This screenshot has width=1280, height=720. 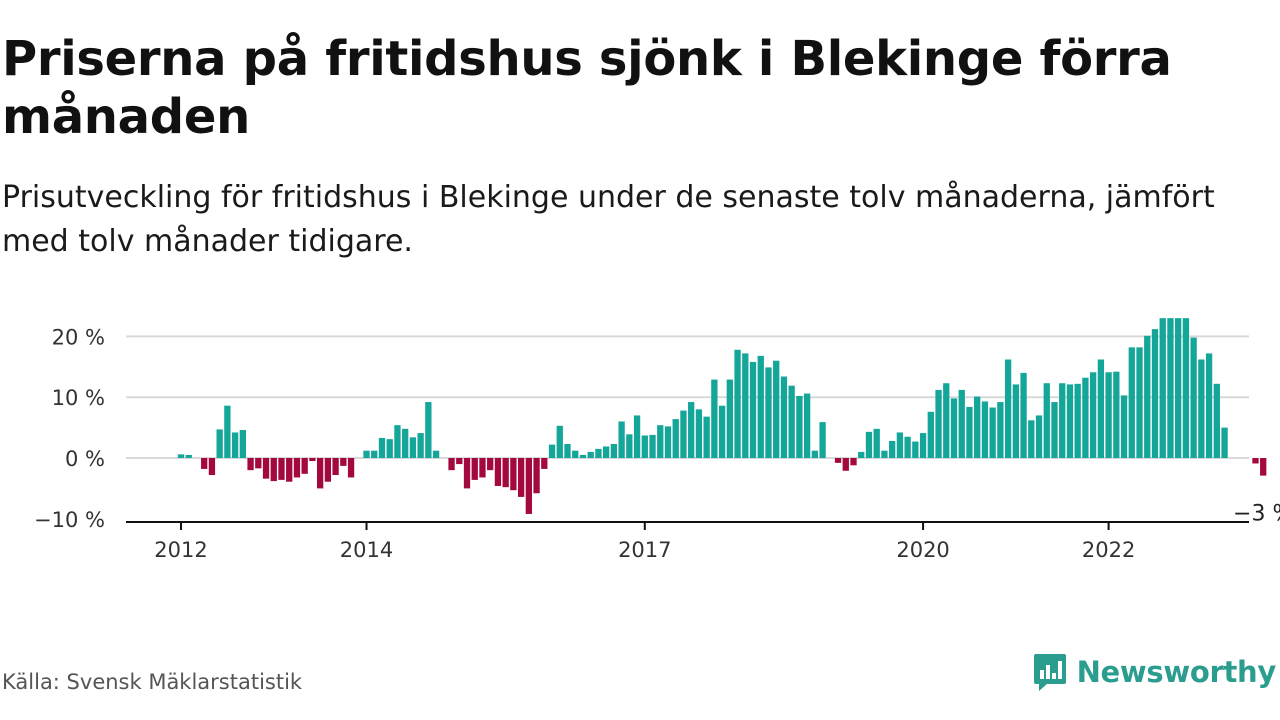 What do you see at coordinates (69, 428) in the screenshot?
I see `y-axis-ticks: 20 % 10 % 0 % −10 %` at bounding box center [69, 428].